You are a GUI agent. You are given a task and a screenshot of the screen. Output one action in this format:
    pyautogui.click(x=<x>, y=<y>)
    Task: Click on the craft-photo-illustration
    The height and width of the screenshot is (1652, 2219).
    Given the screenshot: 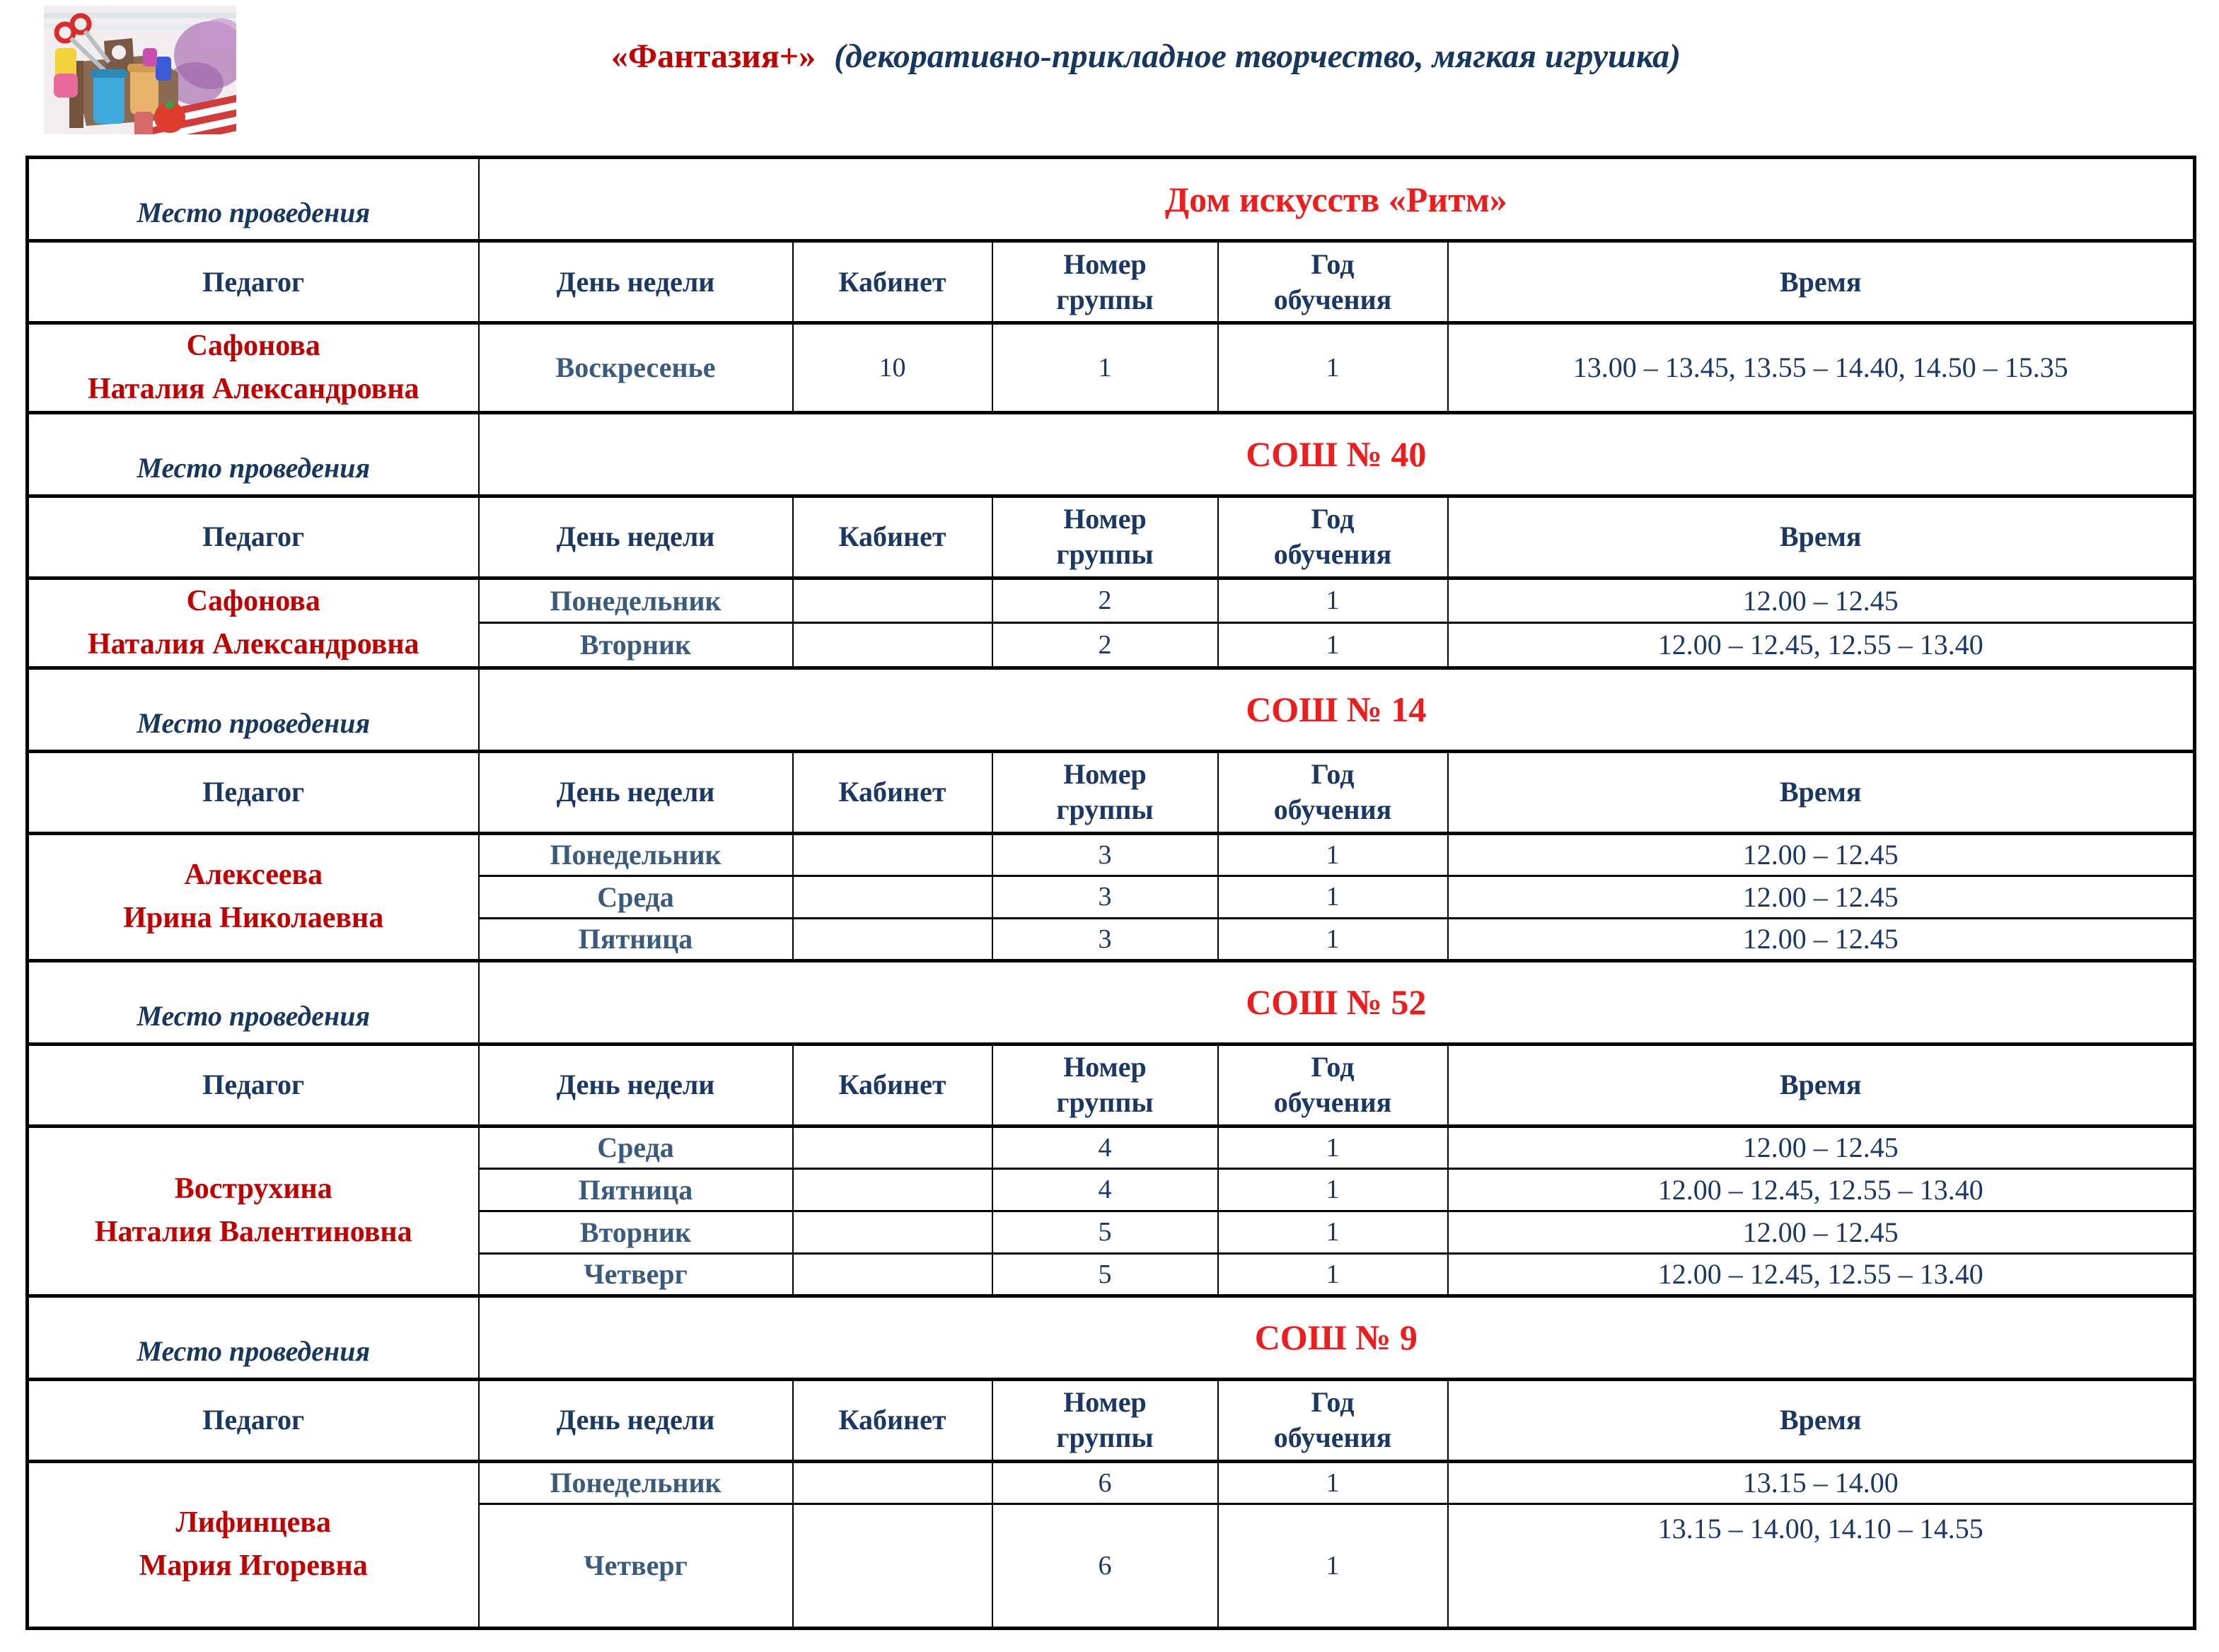 What is the action you would take?
    pyautogui.click(x=140, y=70)
    